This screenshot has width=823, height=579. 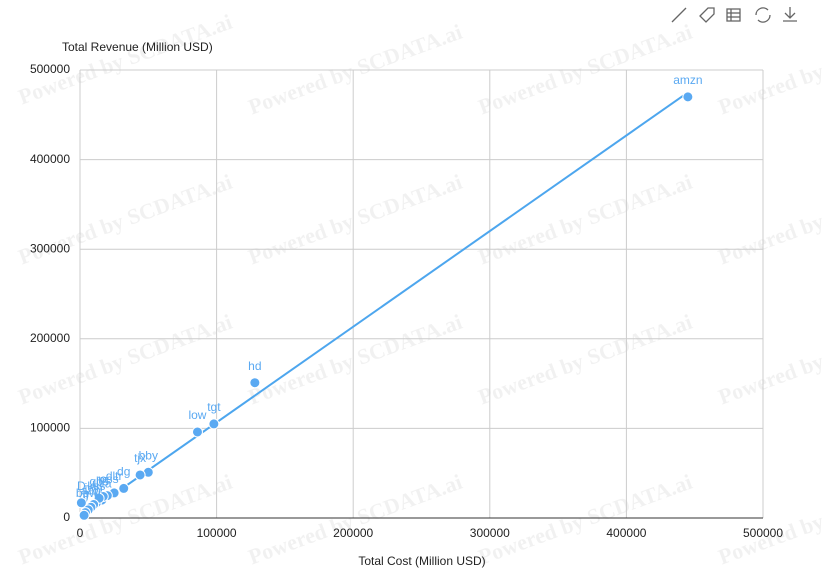 I want to click on point-label: jwn, so click(x=93, y=488).